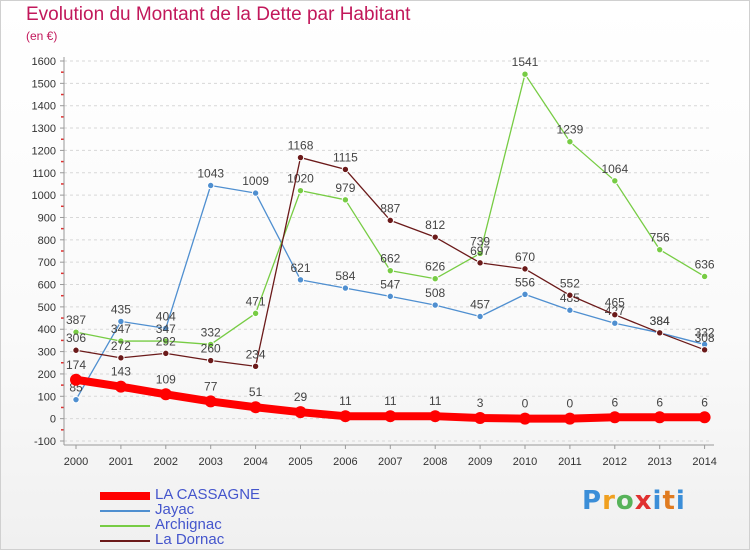 The width and height of the screenshot is (750, 550). I want to click on data-label: 77, so click(211, 386).